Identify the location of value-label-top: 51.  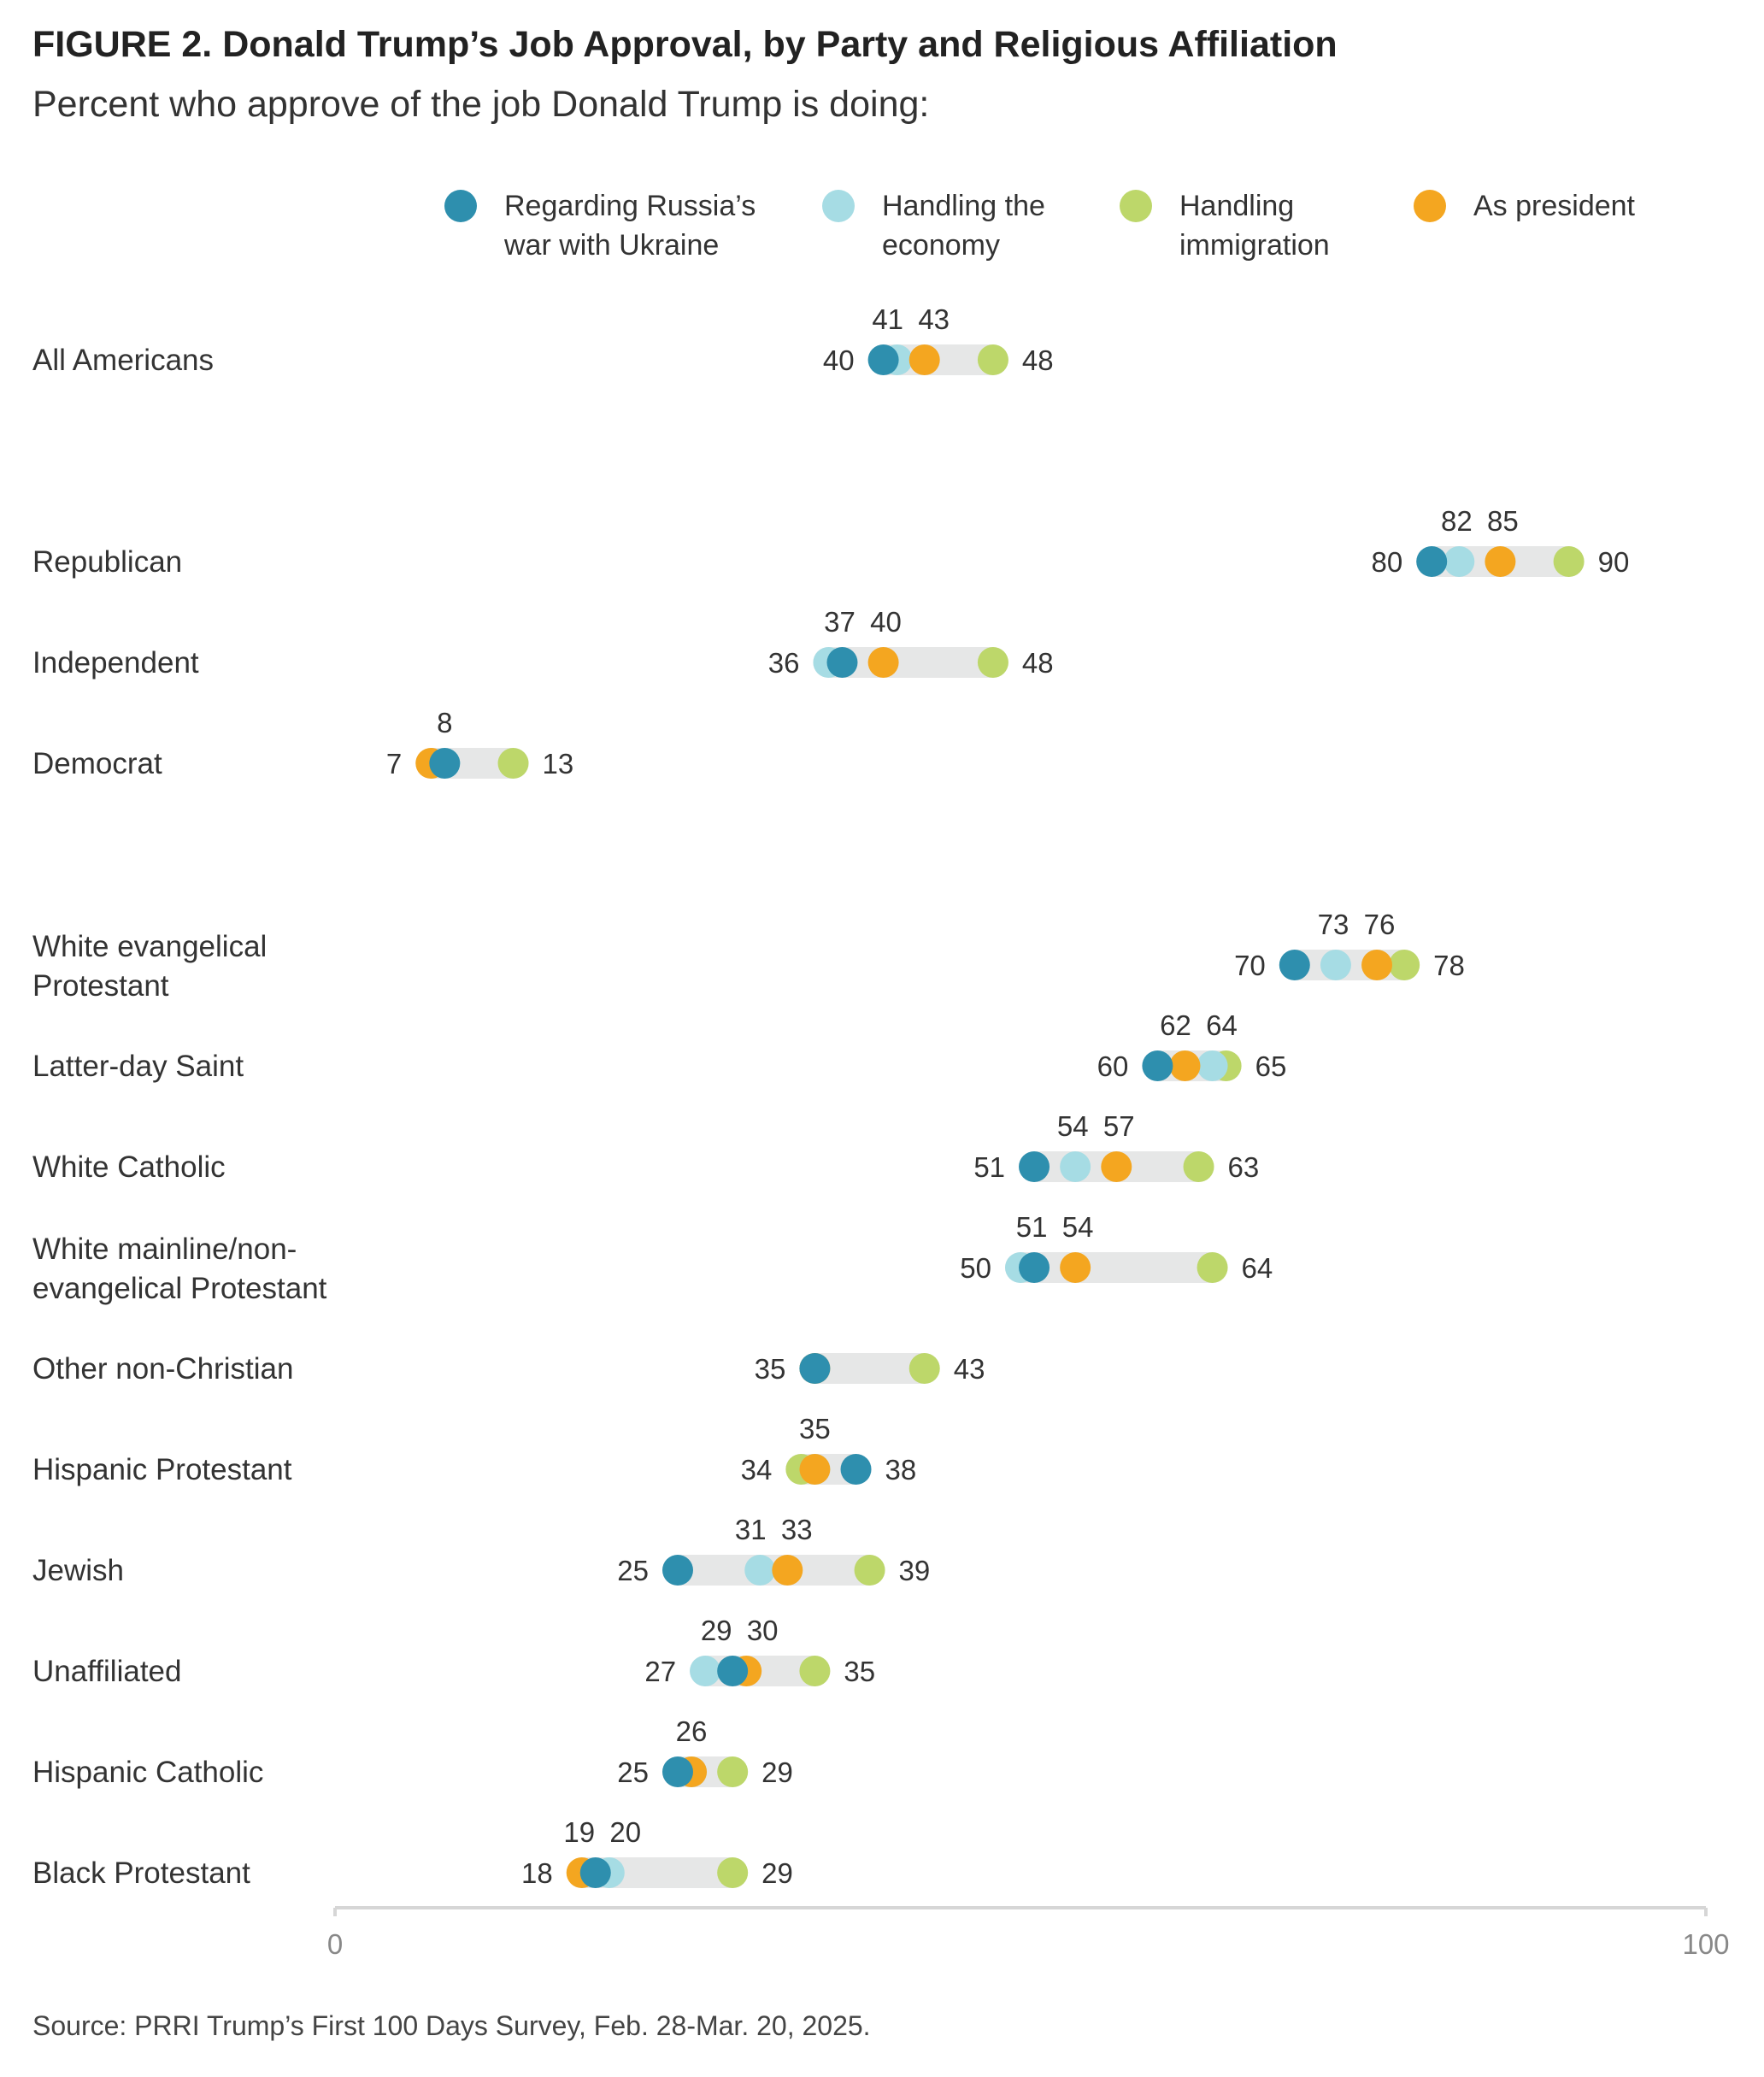
(1032, 1227).